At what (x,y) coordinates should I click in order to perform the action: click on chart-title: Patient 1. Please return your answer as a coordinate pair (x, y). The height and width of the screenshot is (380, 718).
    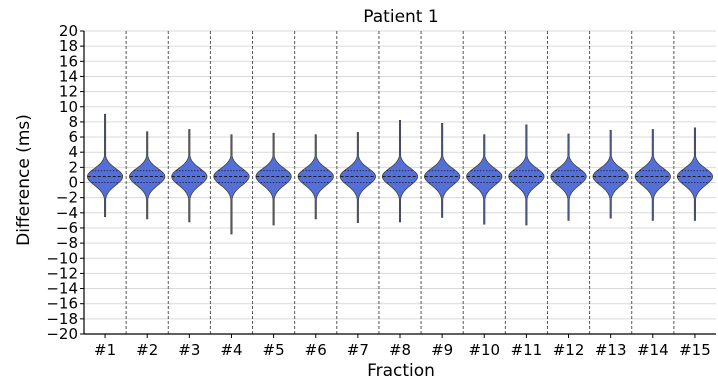
    Looking at the image, I should click on (400, 17).